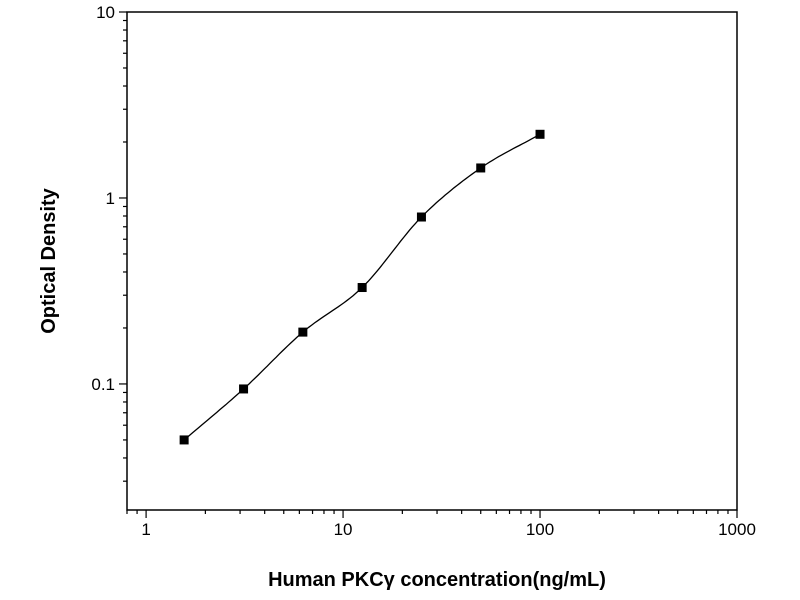  I want to click on y-tick-label: 1, so click(110, 198).